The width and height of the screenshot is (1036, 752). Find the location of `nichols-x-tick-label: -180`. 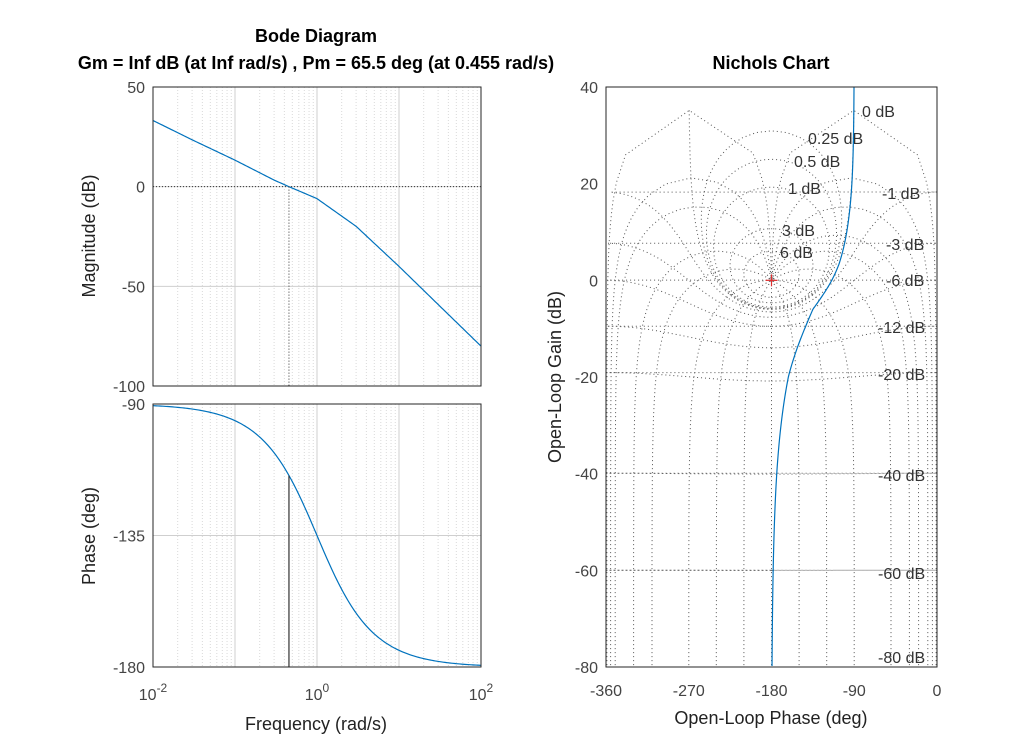

nichols-x-tick-label: -180 is located at coordinates (771, 691).